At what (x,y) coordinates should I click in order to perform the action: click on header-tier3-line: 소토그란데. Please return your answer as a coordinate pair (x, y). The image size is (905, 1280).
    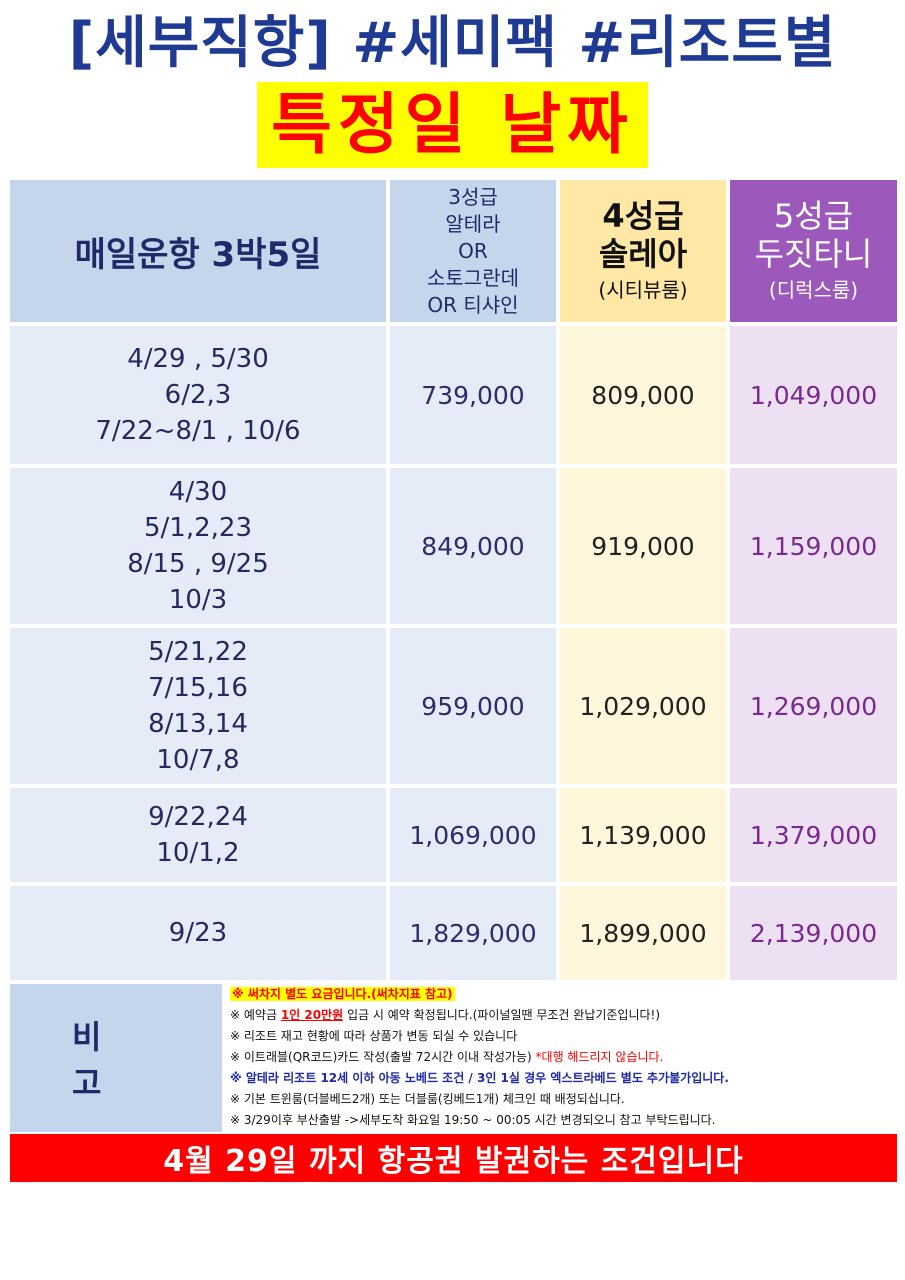
    Looking at the image, I should click on (473, 277).